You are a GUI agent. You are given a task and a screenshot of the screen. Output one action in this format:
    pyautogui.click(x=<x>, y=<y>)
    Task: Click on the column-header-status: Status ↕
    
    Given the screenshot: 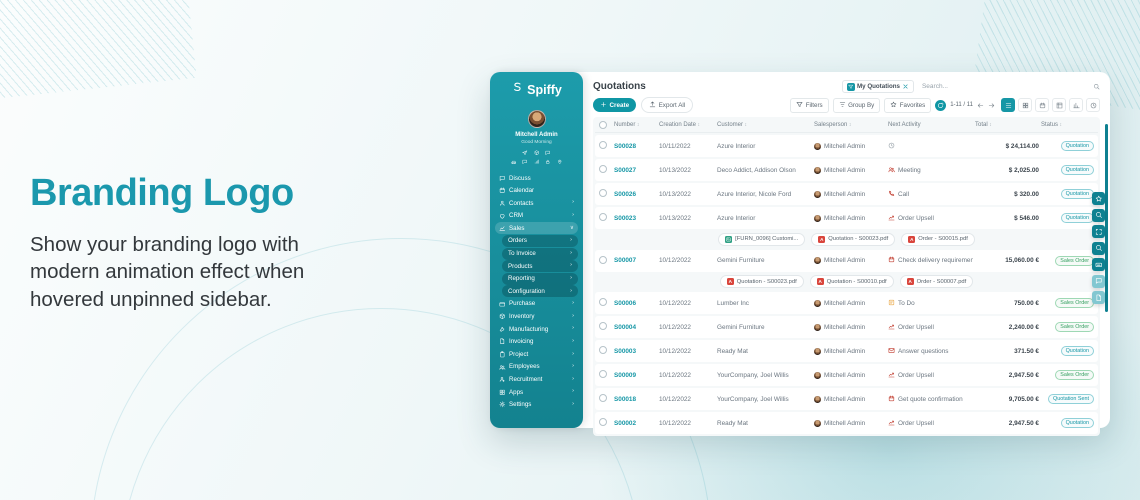 What is the action you would take?
    pyautogui.click(x=1052, y=124)
    